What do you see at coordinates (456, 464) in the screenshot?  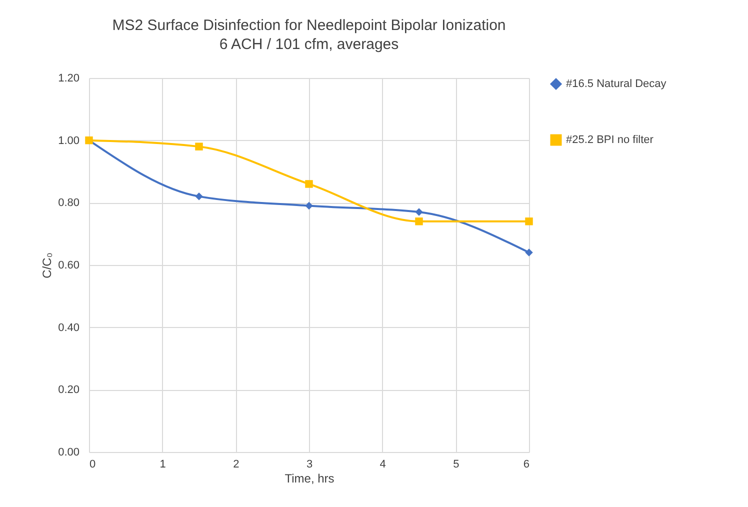 I see `x-tick-label: 5` at bounding box center [456, 464].